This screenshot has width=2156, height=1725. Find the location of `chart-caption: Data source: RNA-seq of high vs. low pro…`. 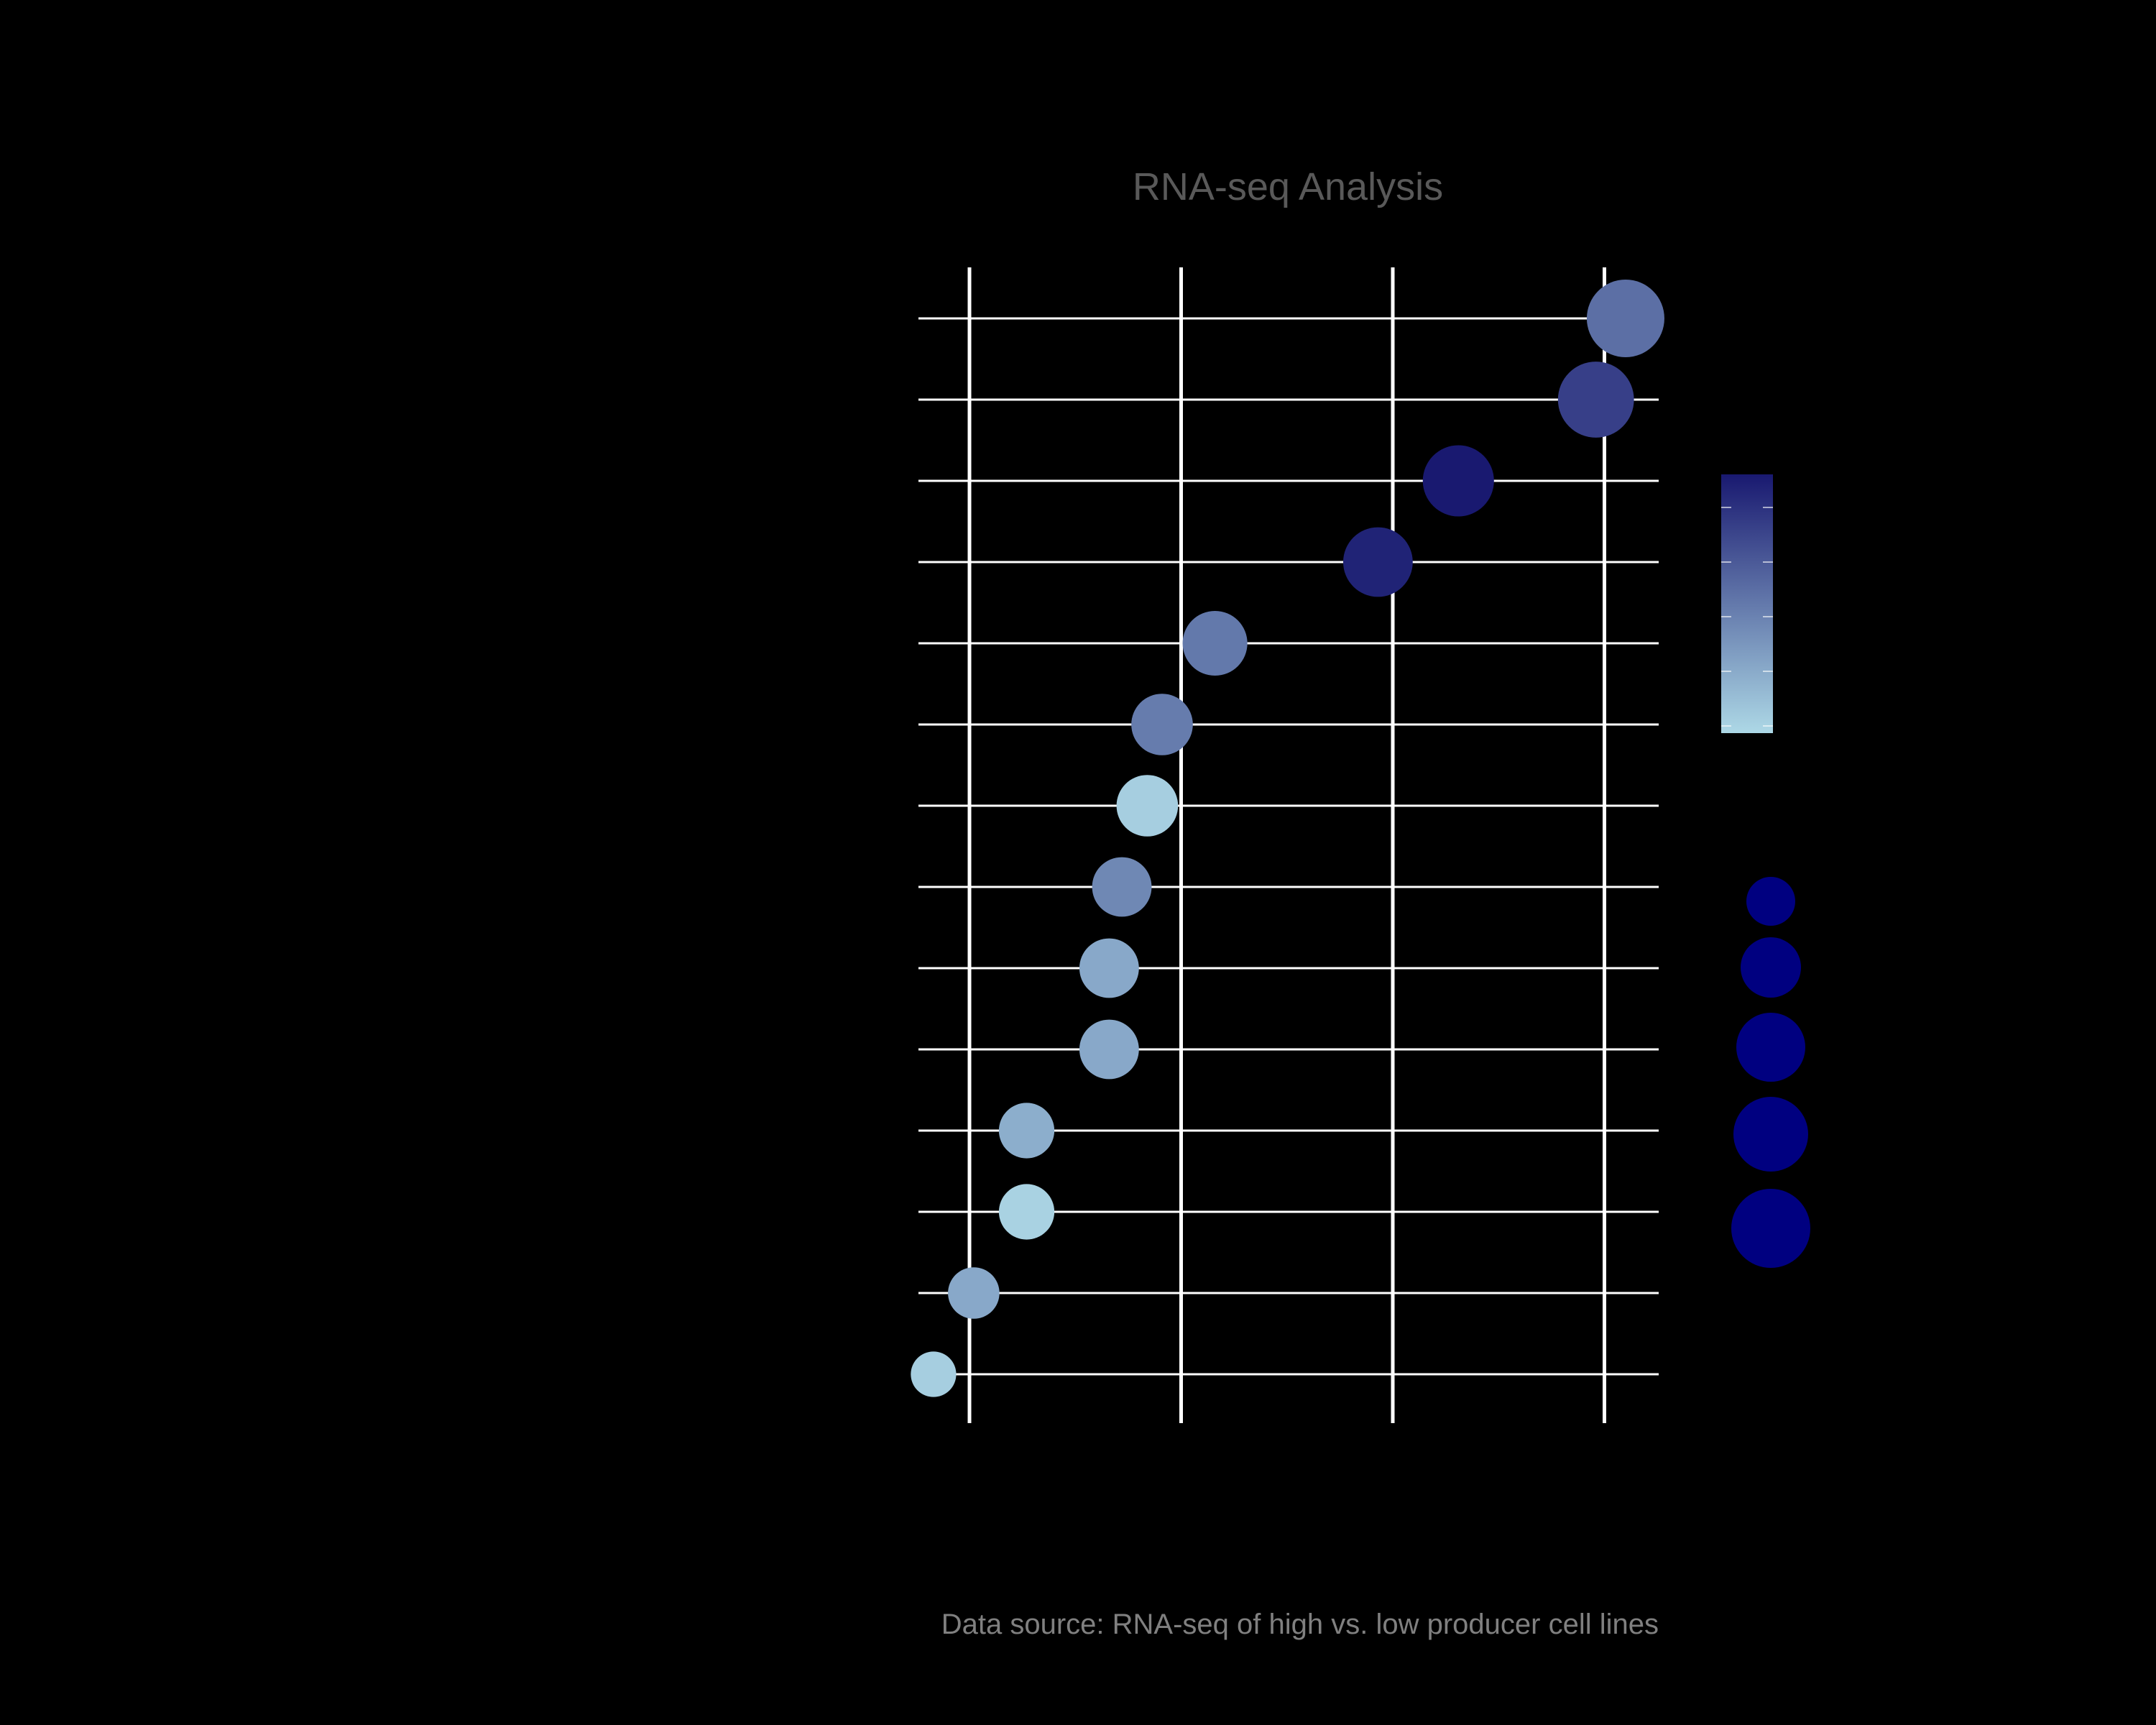

chart-caption: Data source: RNA-seq of high vs. low pro… is located at coordinates (1300, 1624).